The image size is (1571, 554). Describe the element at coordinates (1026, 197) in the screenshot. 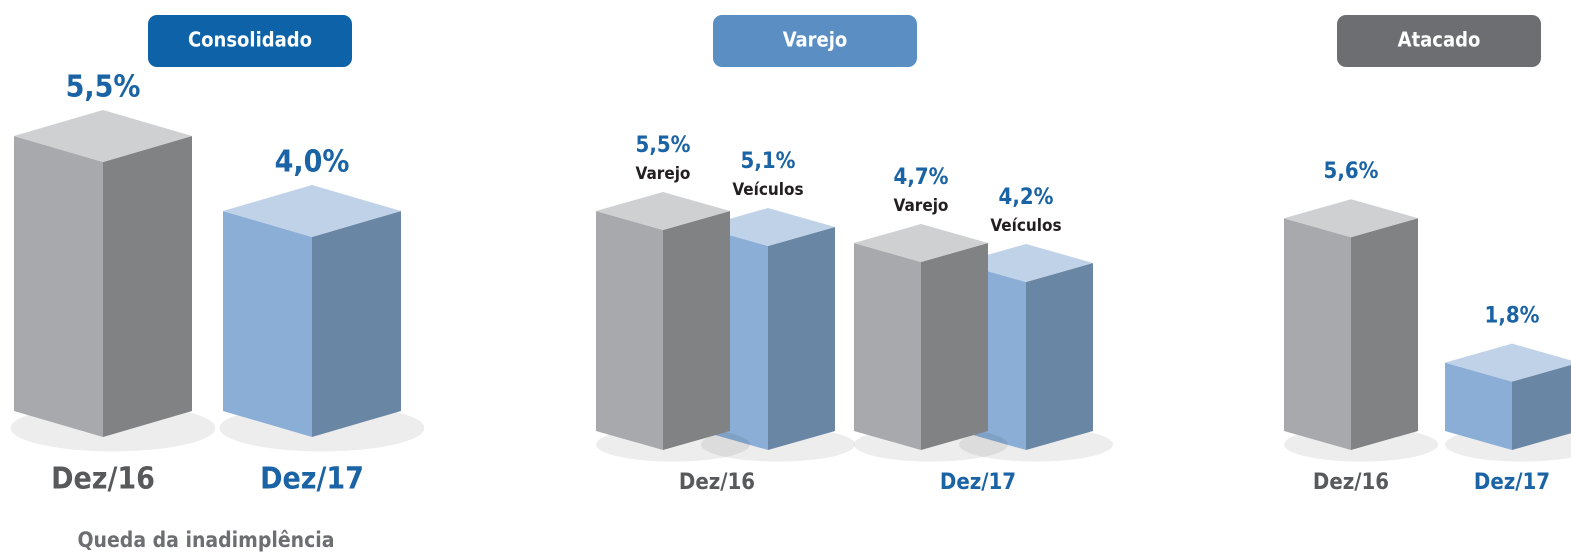

I see `value-label: 4,2%` at that location.